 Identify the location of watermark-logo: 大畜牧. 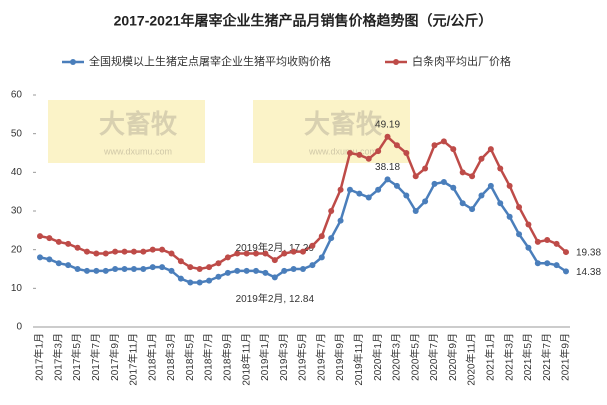
(138, 124).